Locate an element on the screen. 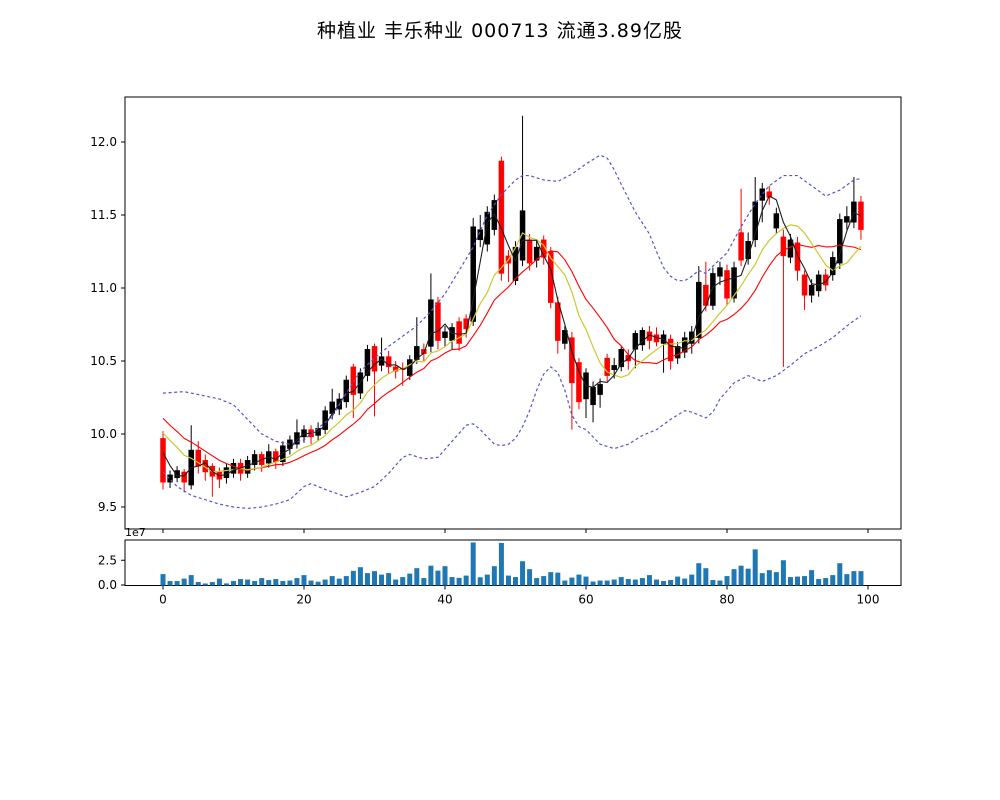 The width and height of the screenshot is (1000, 800). price-tick-label: 10.0 is located at coordinates (103, 434).